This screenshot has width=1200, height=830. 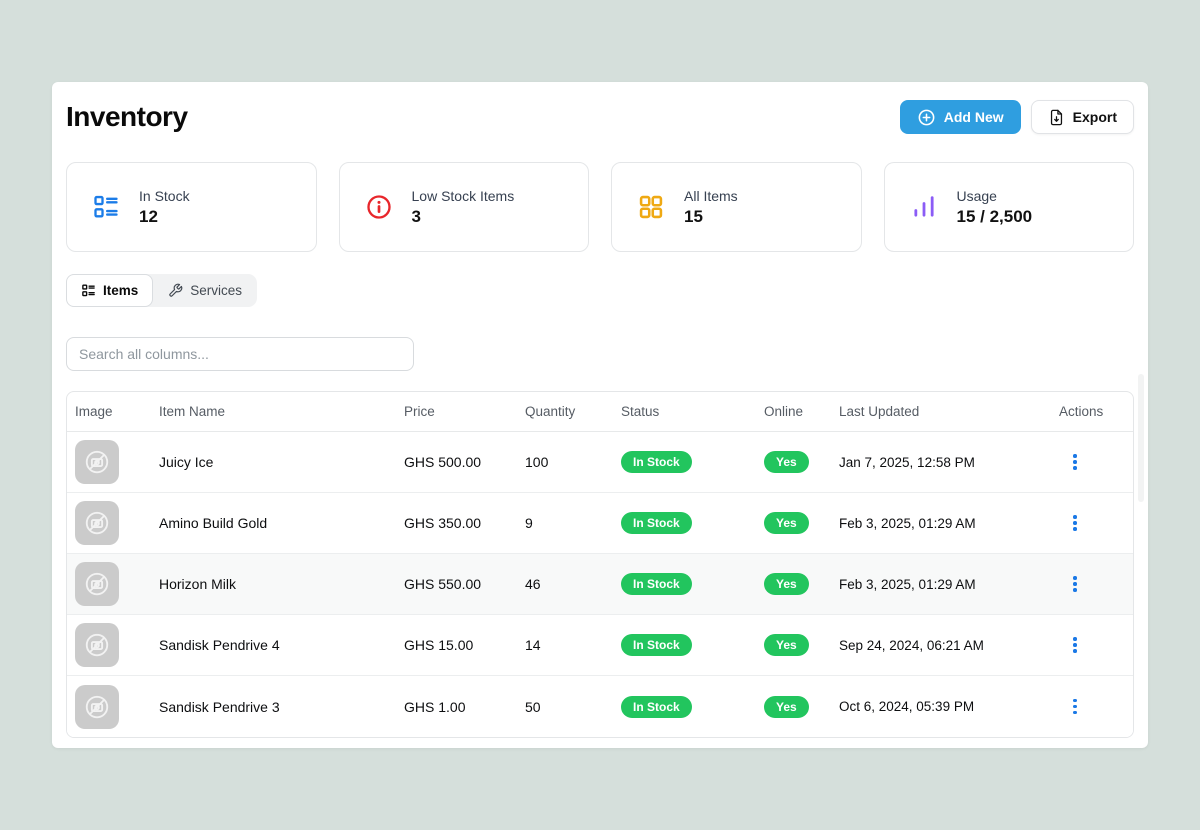 What do you see at coordinates (911, 645) in the screenshot?
I see `last-updated: Sep 24, 2024, 06:21 AM` at bounding box center [911, 645].